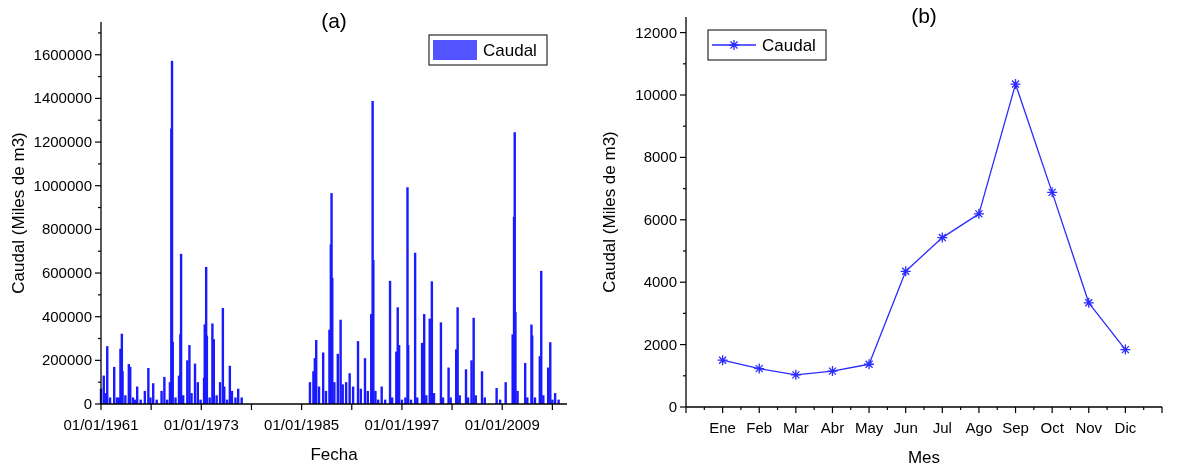  Describe the element at coordinates (942, 427) in the screenshot. I see `x-tick-label: Jul` at that location.